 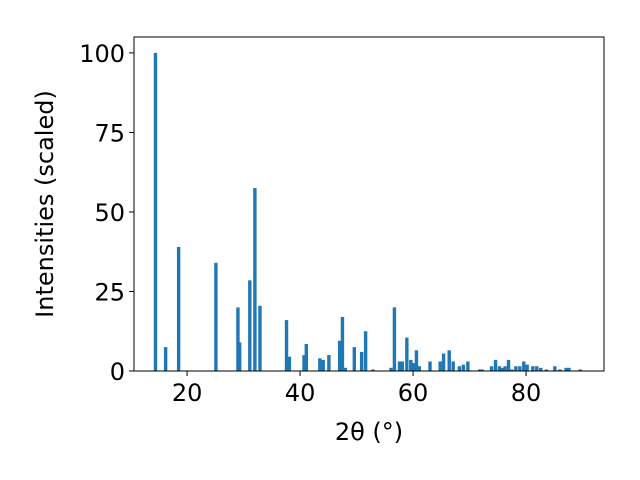 I want to click on x-tick-label: 60, so click(x=413, y=393).